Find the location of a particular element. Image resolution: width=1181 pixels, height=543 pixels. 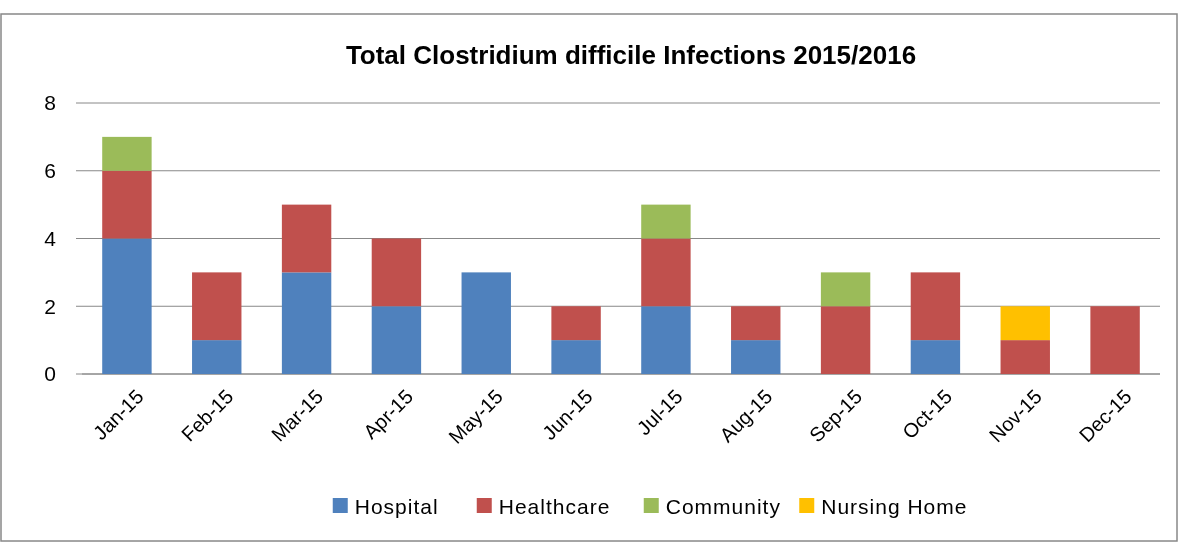

chart-title: Total Clostridium difficile Infections 2015/2016 is located at coordinates (631, 55).